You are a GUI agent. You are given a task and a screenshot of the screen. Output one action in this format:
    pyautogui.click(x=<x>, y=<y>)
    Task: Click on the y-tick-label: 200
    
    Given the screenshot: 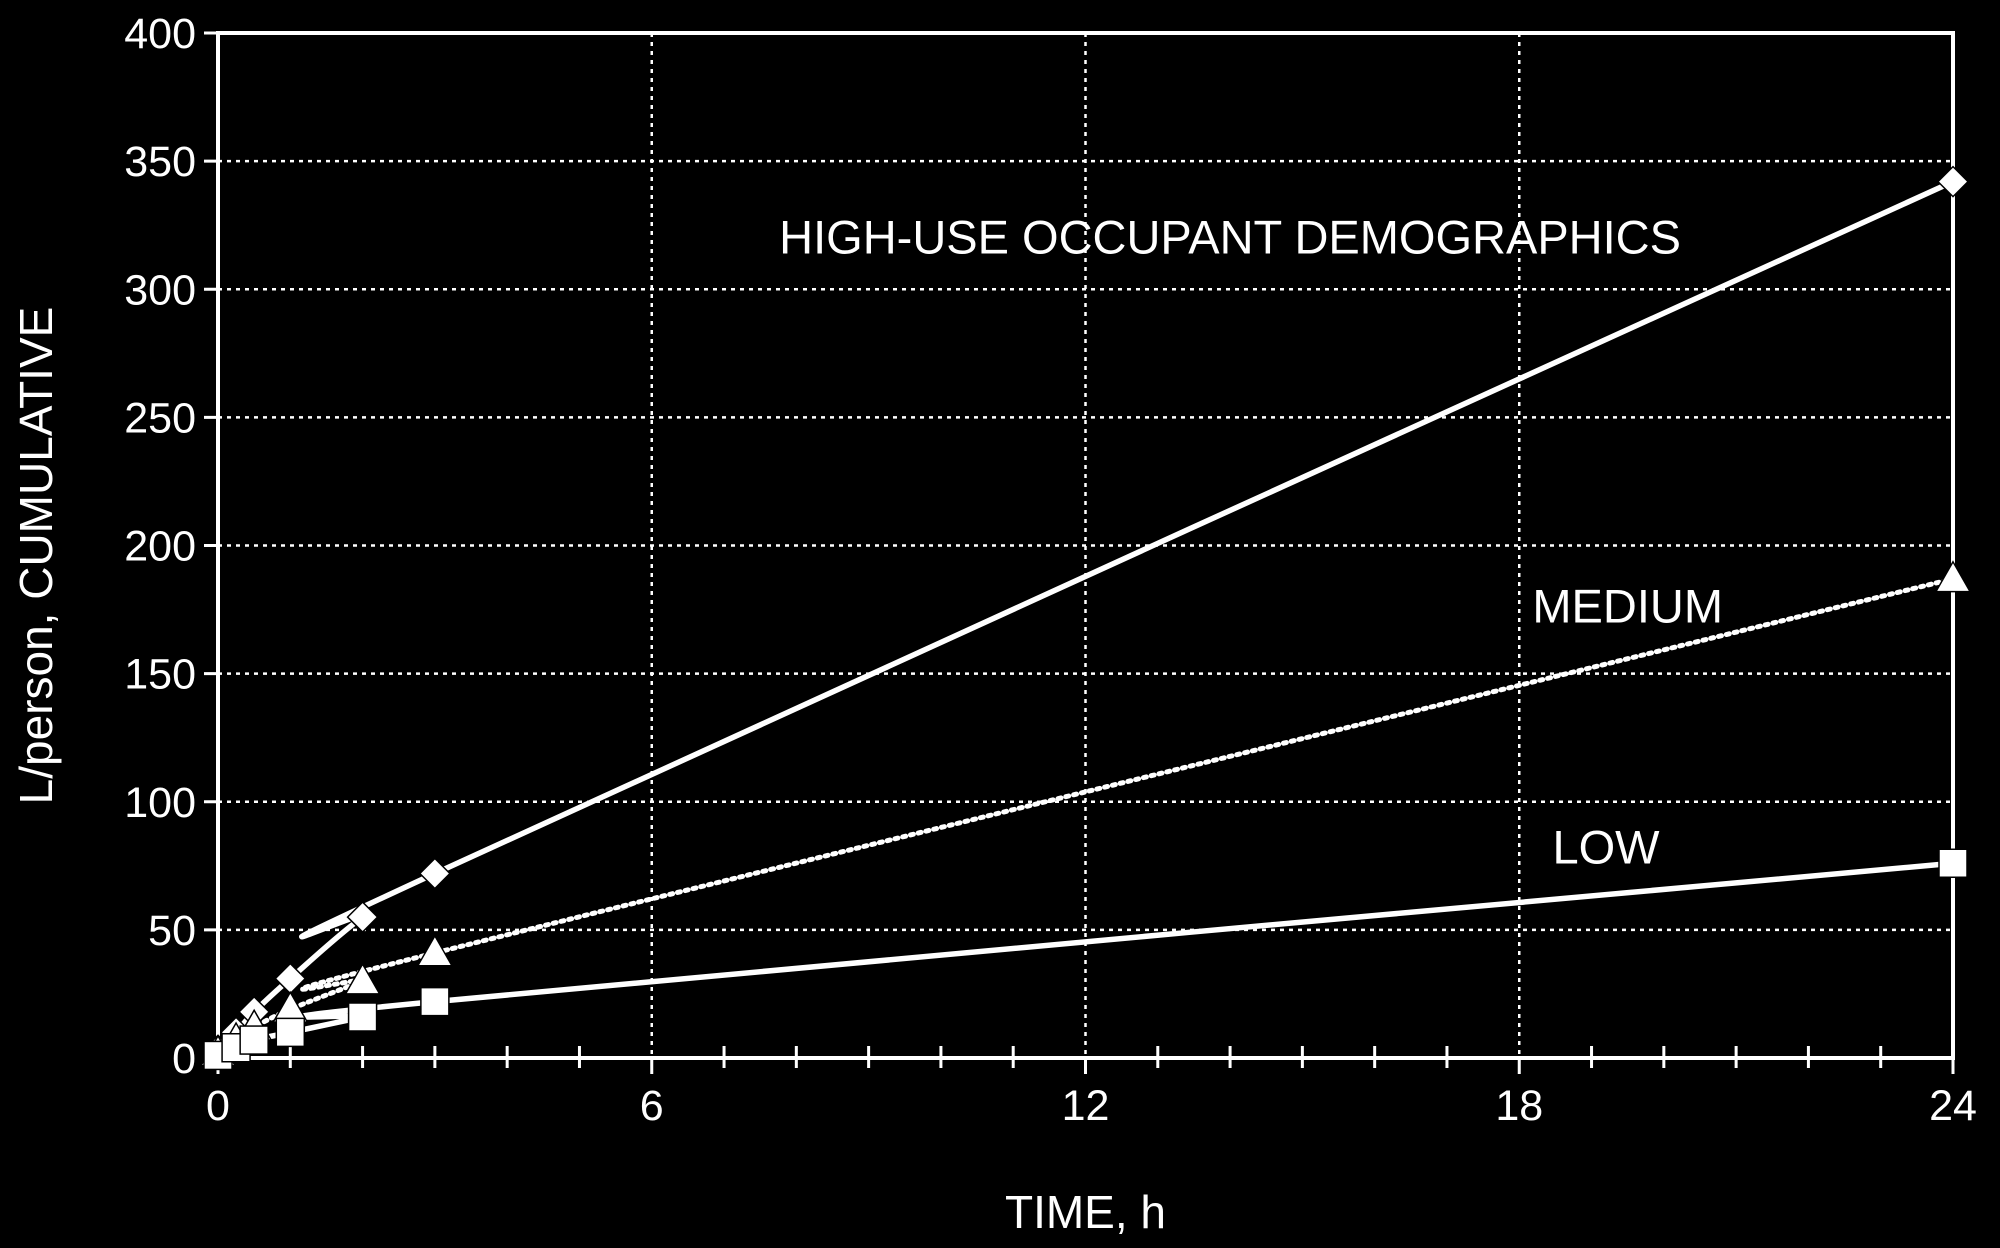 What is the action you would take?
    pyautogui.click(x=160, y=547)
    